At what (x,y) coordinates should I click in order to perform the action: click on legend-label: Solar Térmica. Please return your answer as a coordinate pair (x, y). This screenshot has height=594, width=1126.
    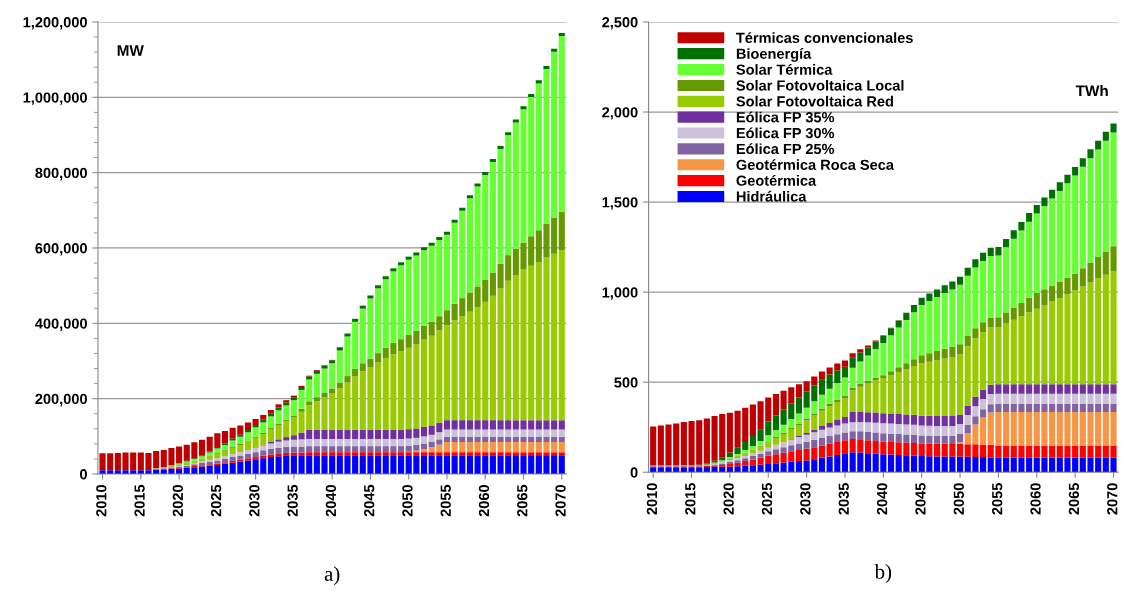
    Looking at the image, I should click on (784, 69).